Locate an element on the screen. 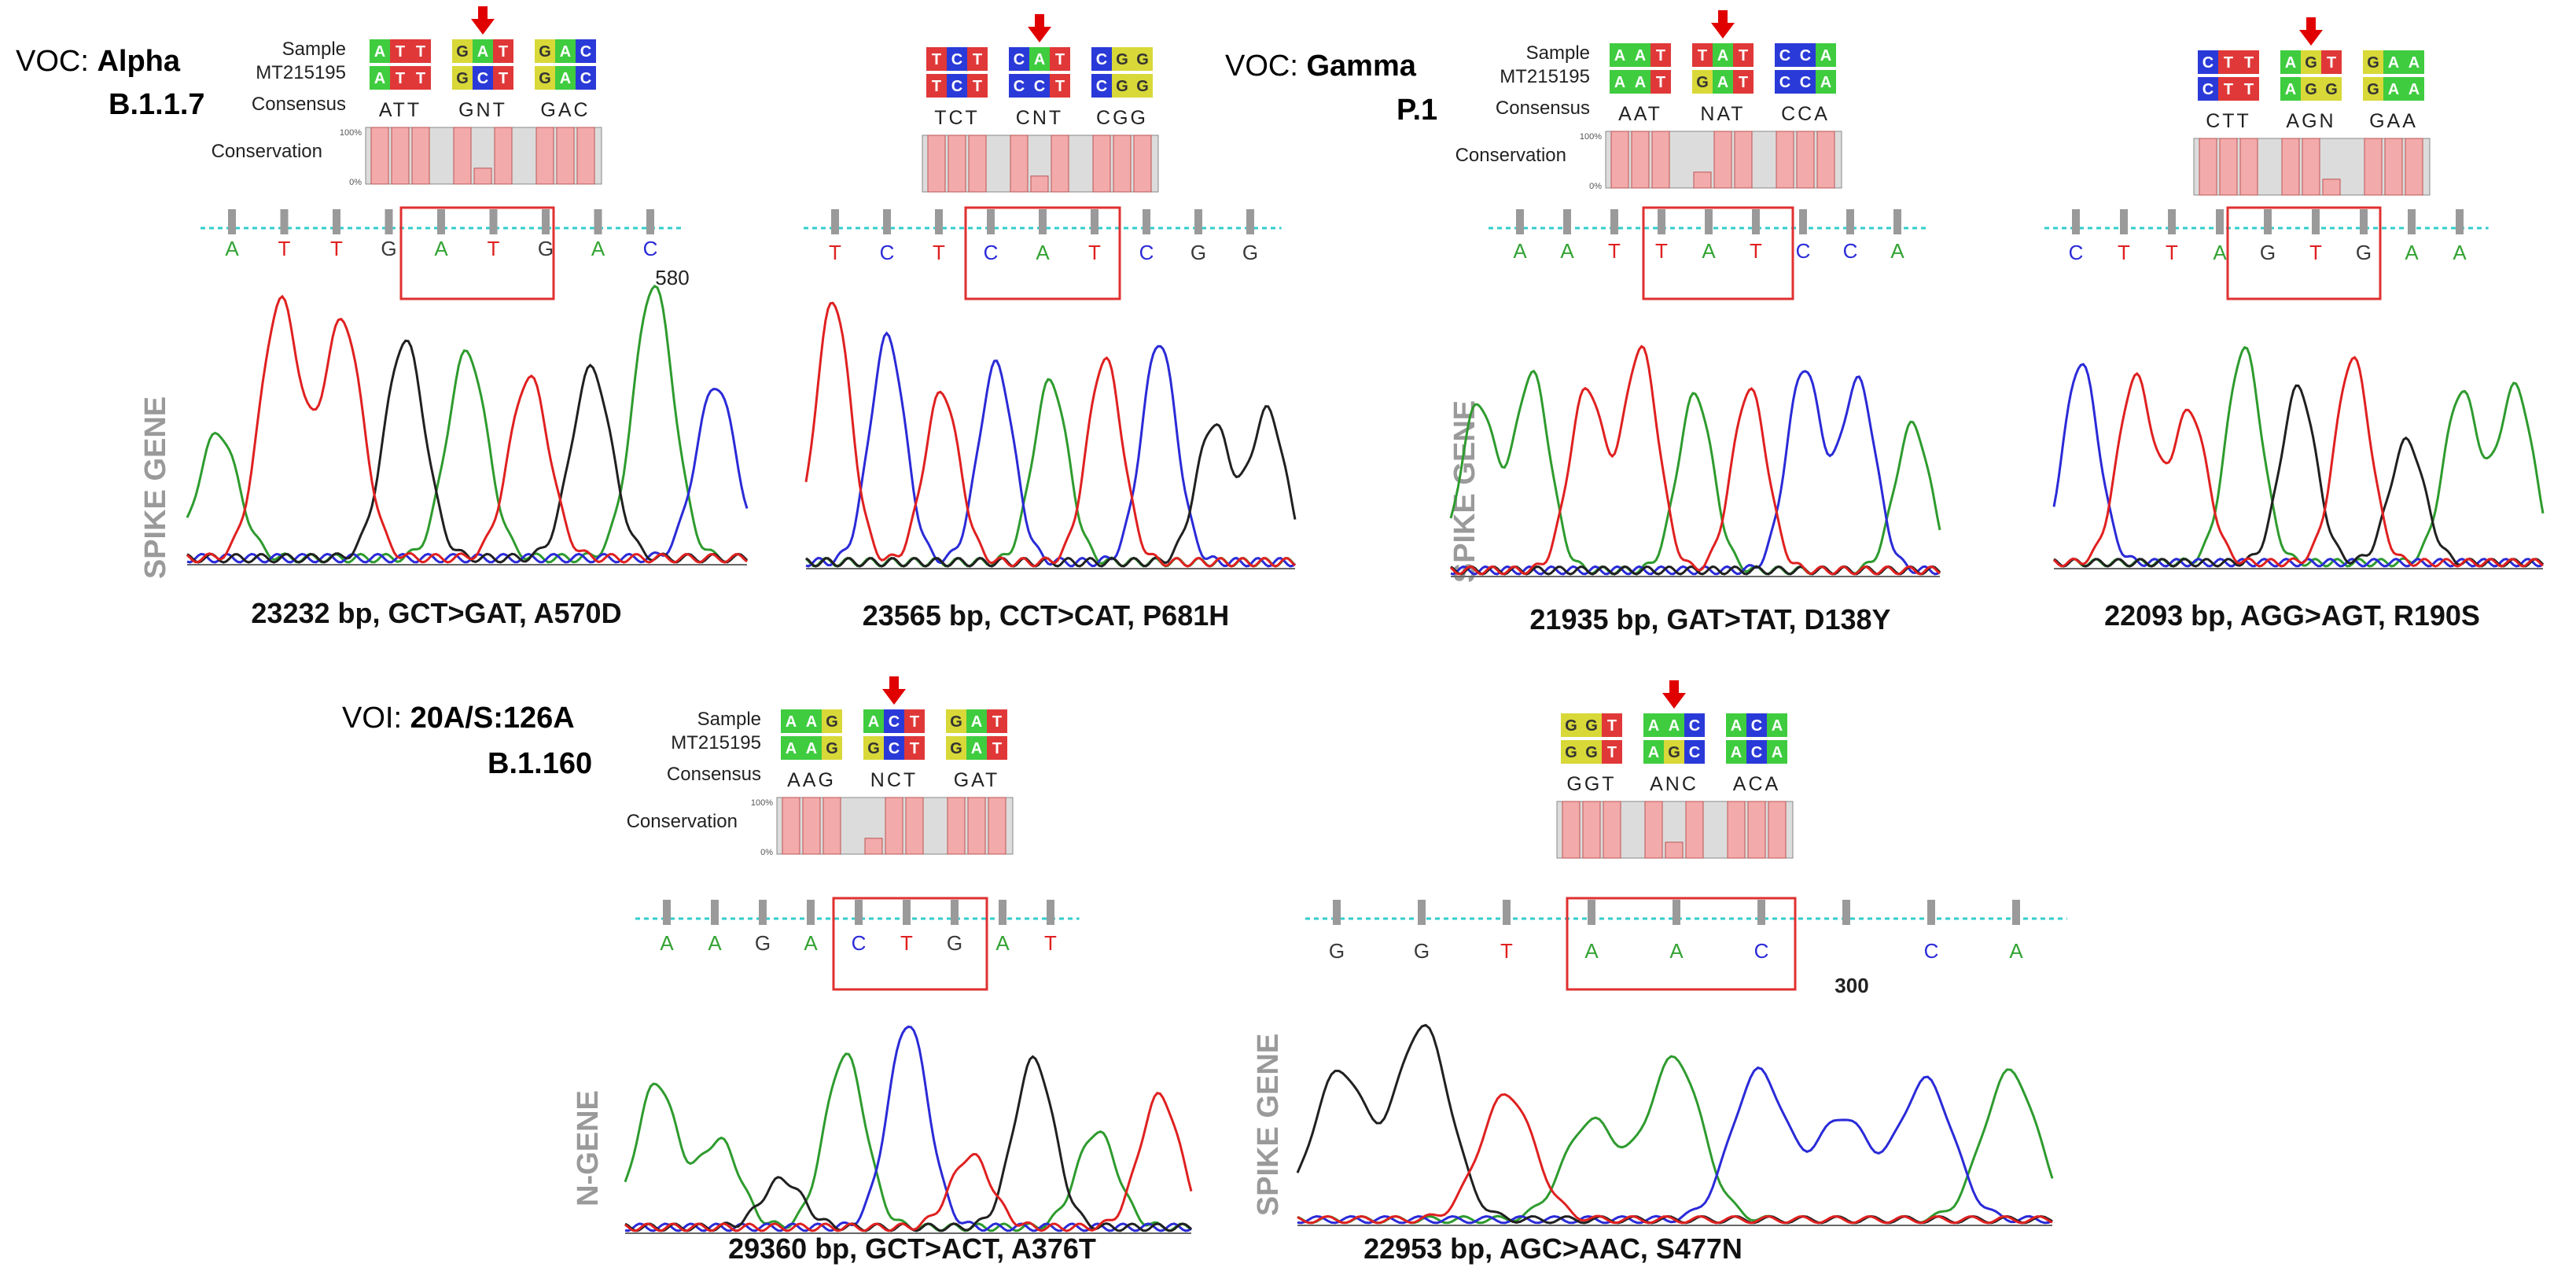 This screenshot has height=1282, width=2576. mutation-arrow-icon is located at coordinates (2311, 38).